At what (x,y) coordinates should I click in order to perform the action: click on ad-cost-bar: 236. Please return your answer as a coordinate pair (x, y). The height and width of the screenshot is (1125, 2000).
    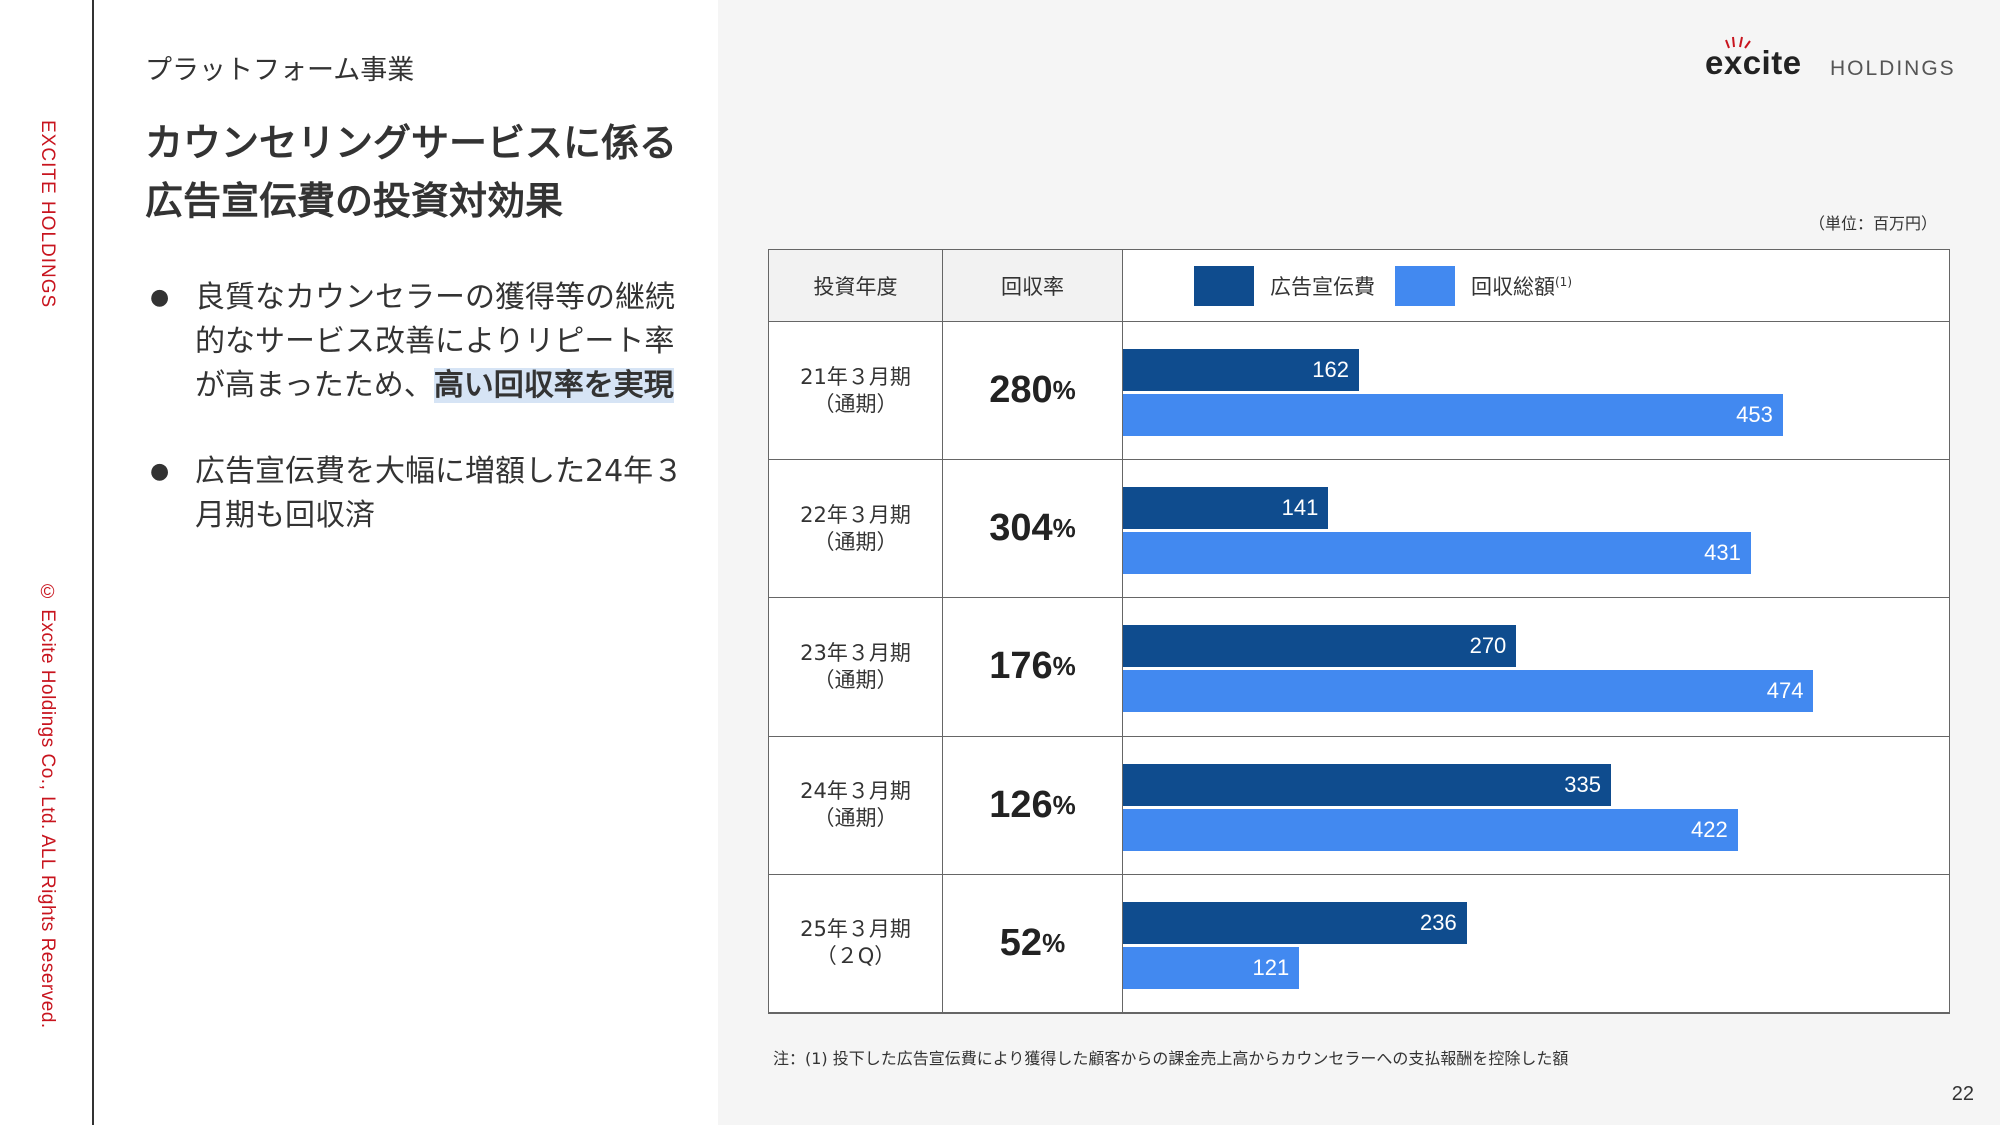
    Looking at the image, I should click on (1295, 922).